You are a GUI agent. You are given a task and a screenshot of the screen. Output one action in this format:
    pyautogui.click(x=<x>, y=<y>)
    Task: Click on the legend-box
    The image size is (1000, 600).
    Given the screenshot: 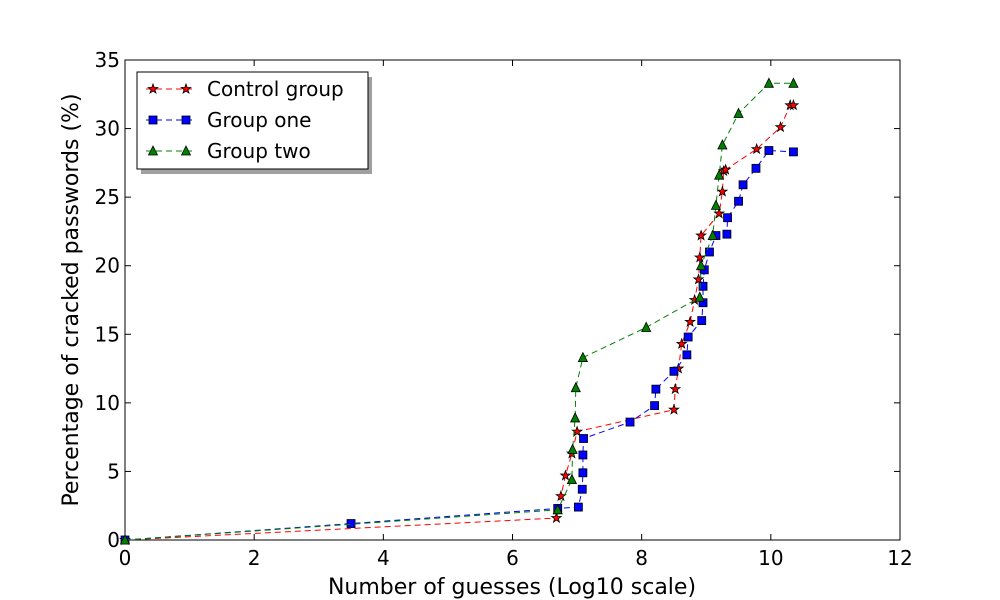 What is the action you would take?
    pyautogui.click(x=252, y=120)
    